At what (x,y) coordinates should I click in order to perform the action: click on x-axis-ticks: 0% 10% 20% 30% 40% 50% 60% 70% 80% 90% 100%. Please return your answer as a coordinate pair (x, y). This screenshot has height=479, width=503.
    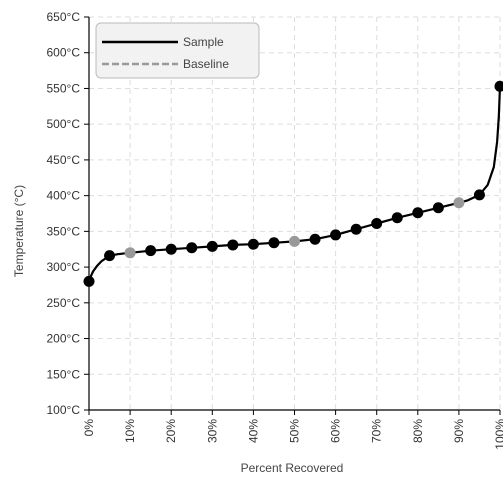
    Looking at the image, I should click on (292, 430).